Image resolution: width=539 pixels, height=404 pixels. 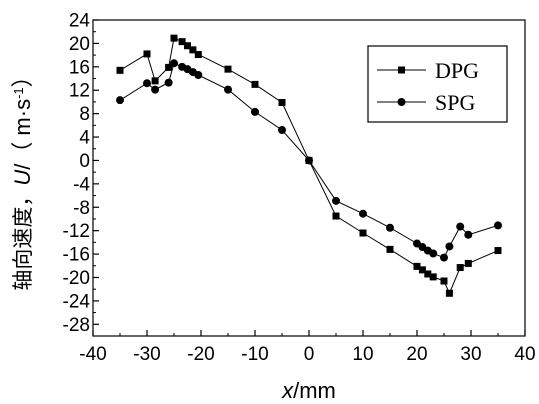 What do you see at coordinates (470, 354) in the screenshot?
I see `x-tick-label: 30` at bounding box center [470, 354].